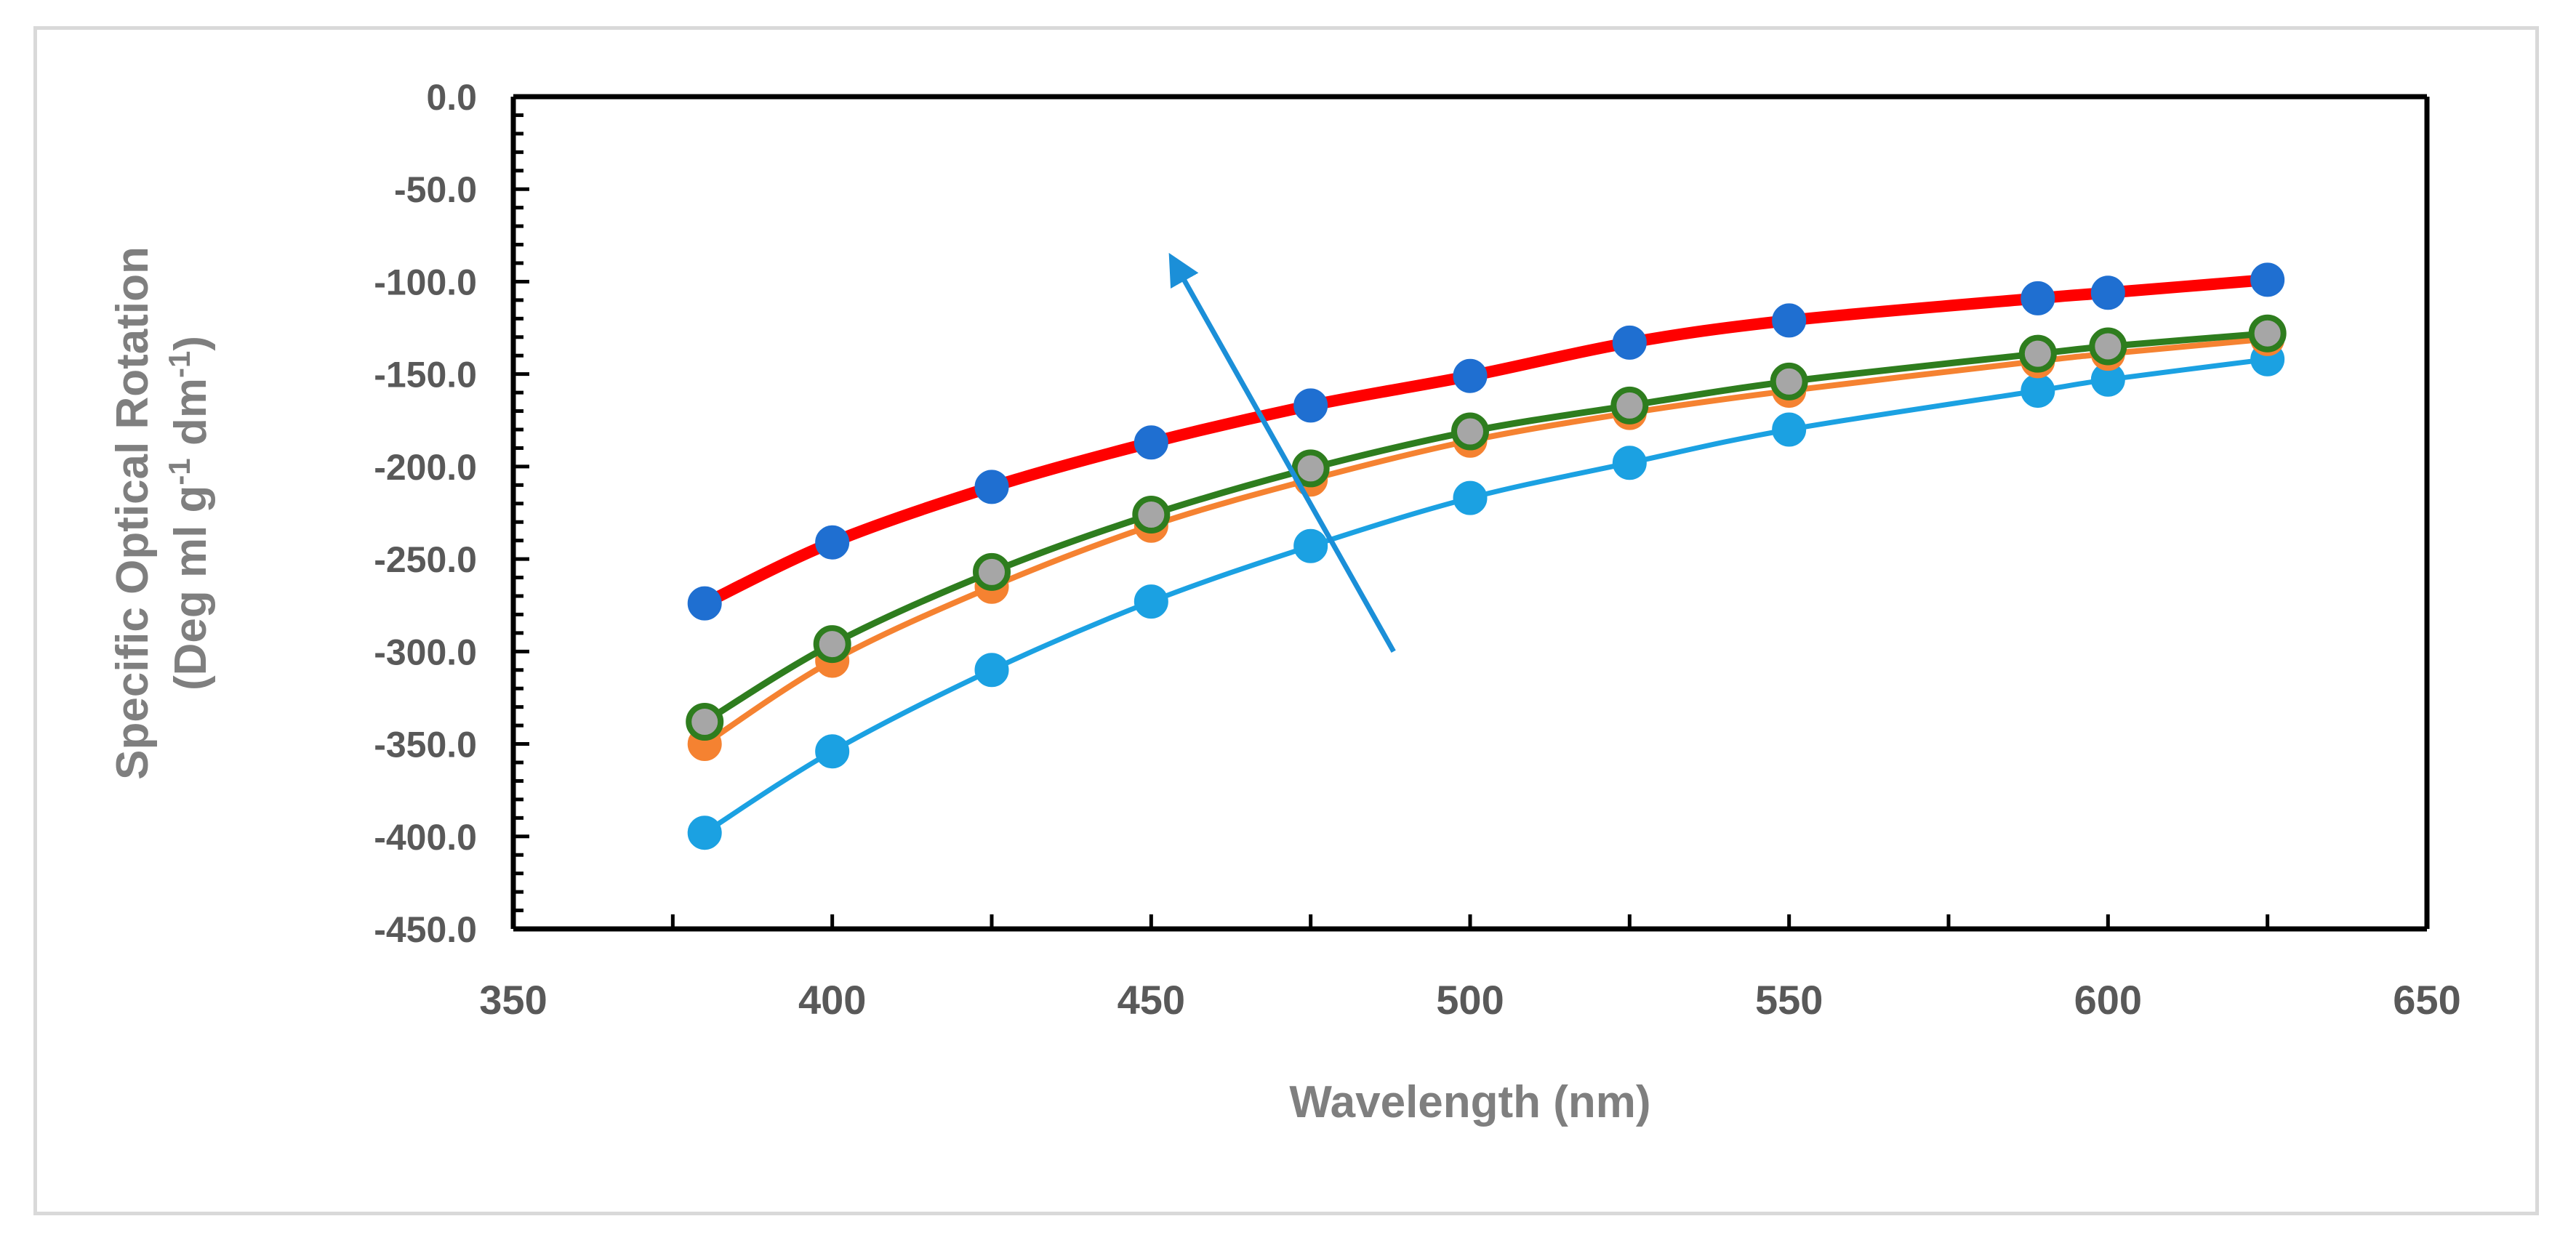  Describe the element at coordinates (426, 375) in the screenshot. I see `y-tick-label: -150.0` at that location.